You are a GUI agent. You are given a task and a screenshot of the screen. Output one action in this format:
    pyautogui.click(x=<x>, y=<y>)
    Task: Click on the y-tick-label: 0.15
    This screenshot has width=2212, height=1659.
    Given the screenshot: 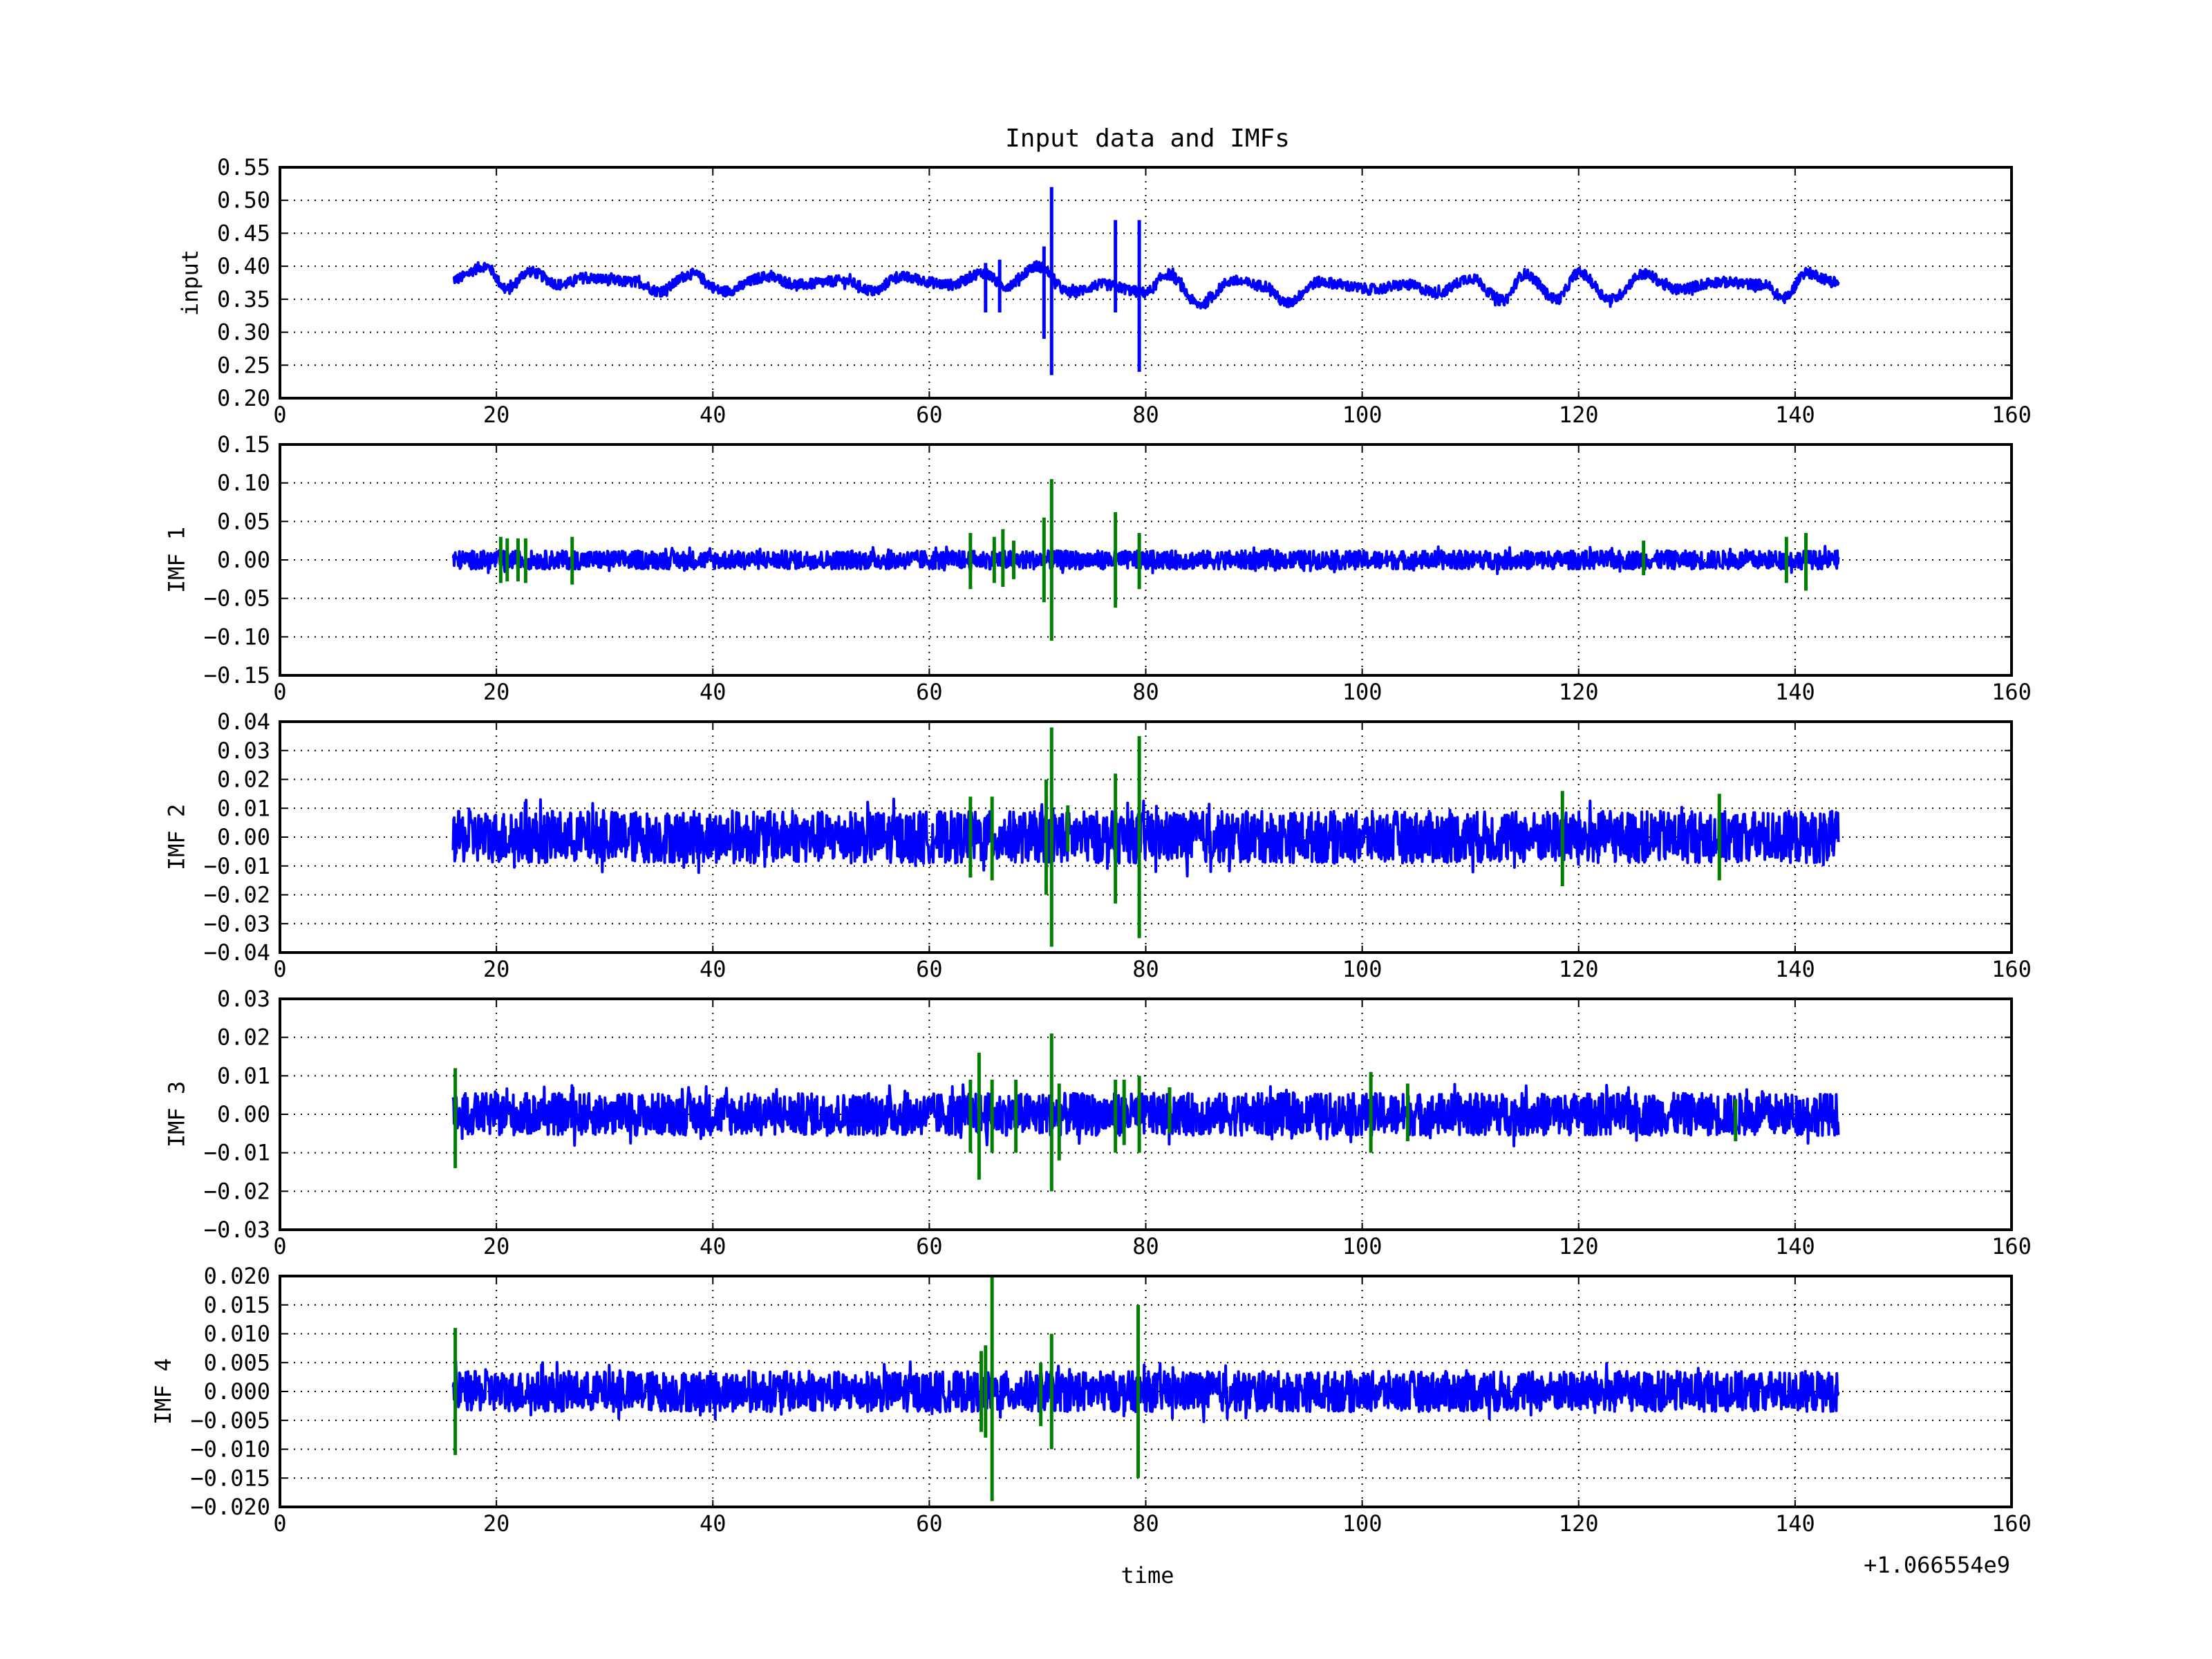 What is the action you would take?
    pyautogui.click(x=243, y=445)
    